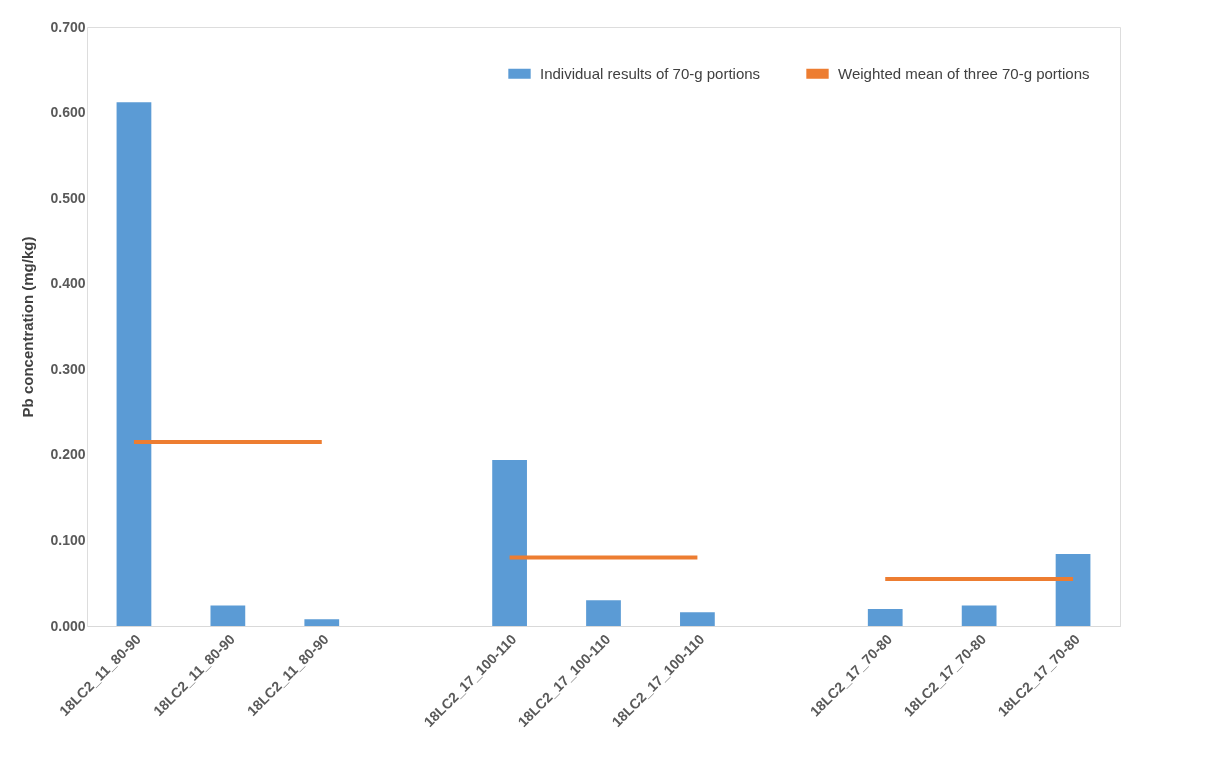  What do you see at coordinates (68, 454) in the screenshot?
I see `y-tick-label: 0.200` at bounding box center [68, 454].